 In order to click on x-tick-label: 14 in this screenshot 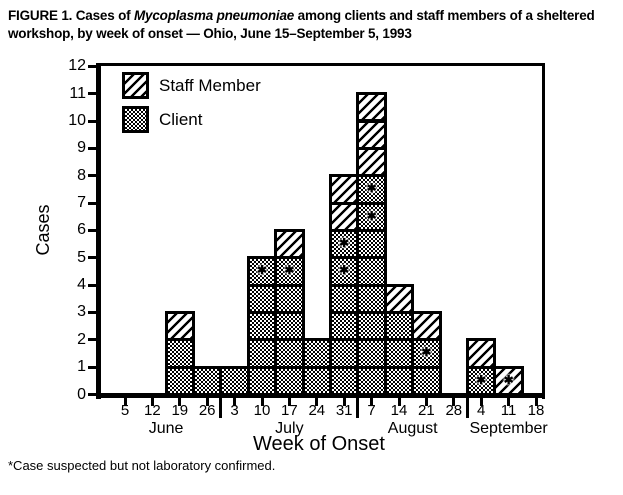, I will do `click(399, 410)`.